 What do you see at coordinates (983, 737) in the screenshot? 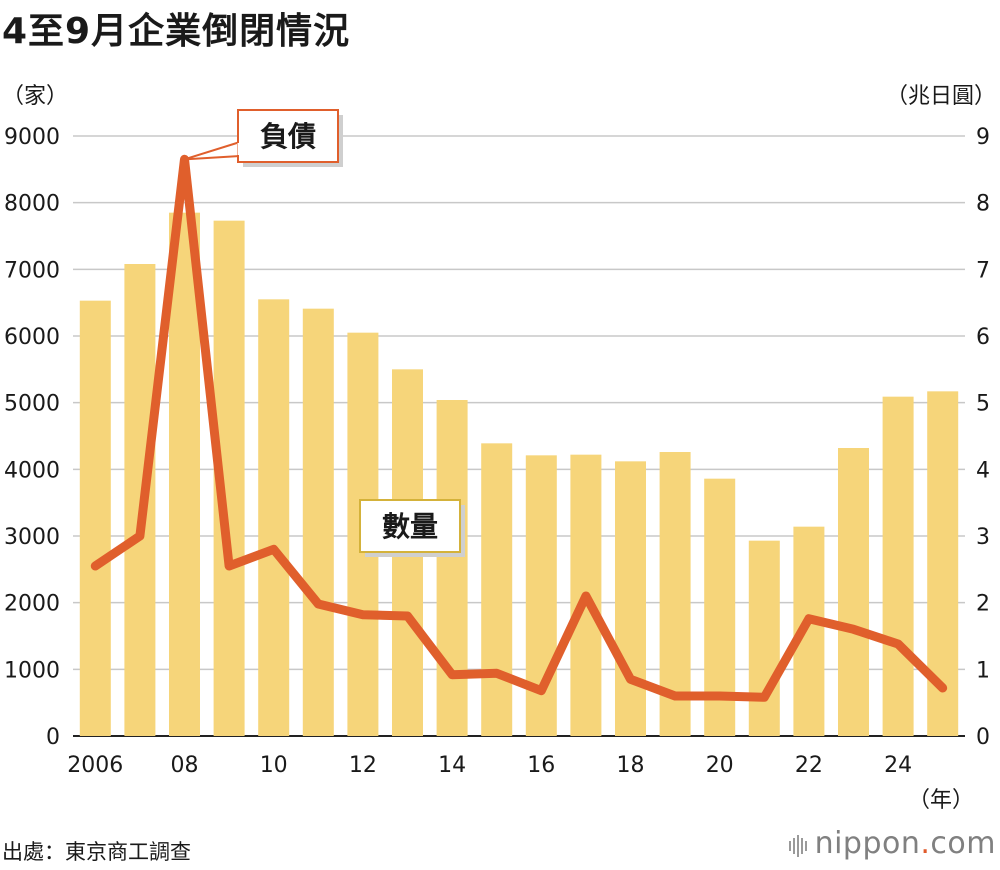
I see `y-right-tick-label: 0` at bounding box center [983, 737].